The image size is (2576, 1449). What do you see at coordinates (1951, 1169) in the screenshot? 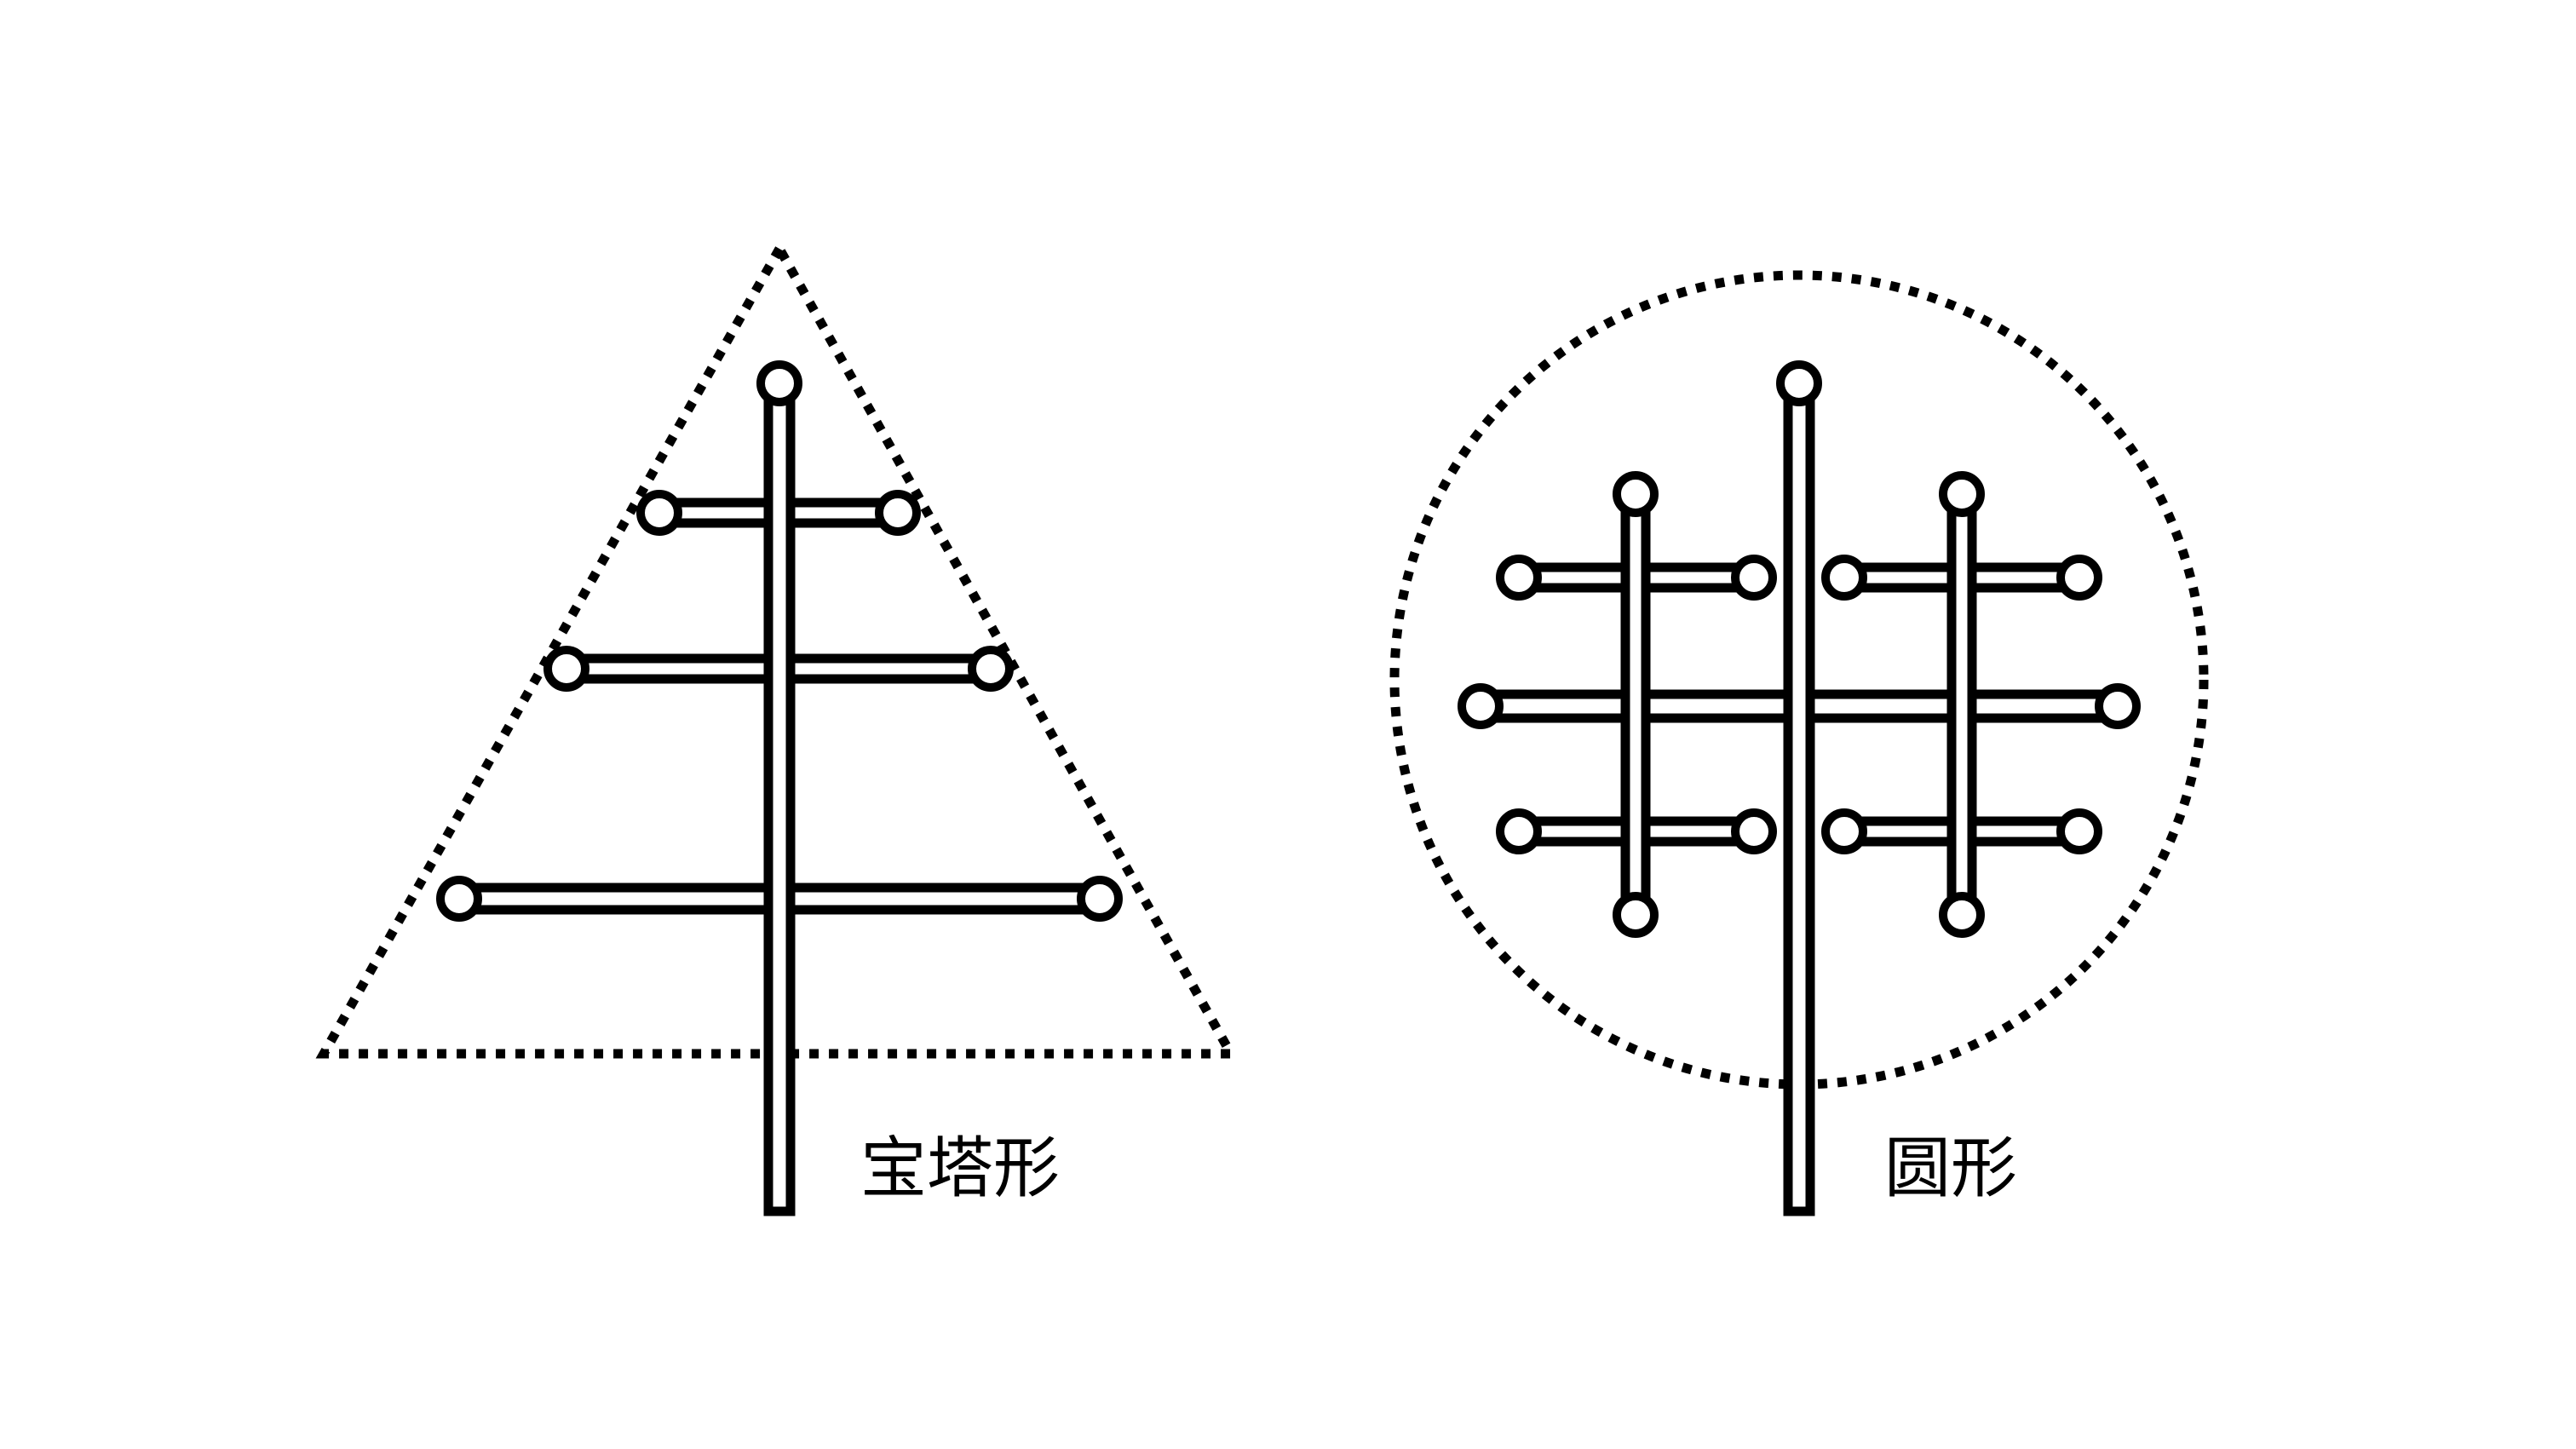
I see `round-shape-label: 圆形` at bounding box center [1951, 1169].